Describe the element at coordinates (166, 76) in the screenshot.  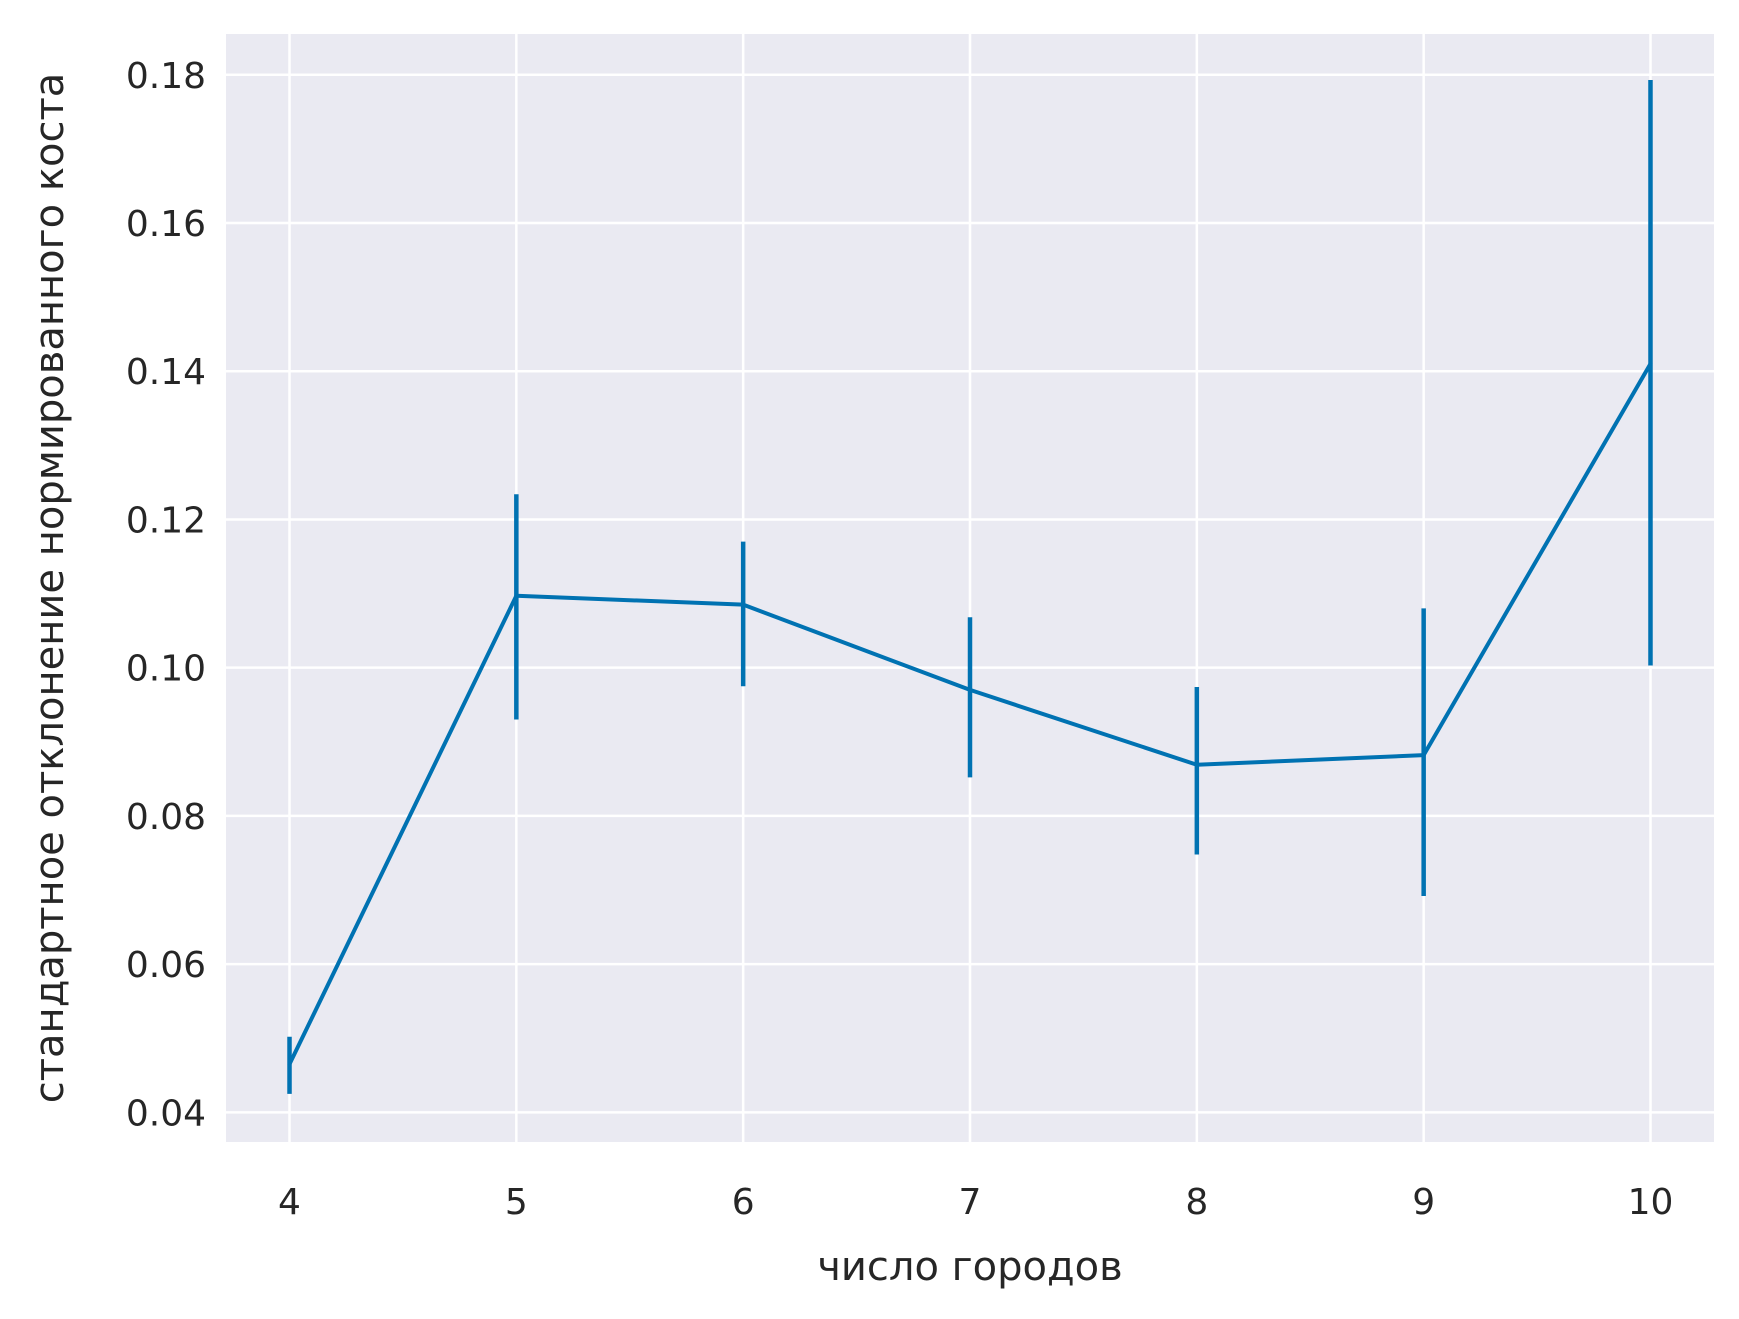
I see `y-tick-label: 0.18` at that location.